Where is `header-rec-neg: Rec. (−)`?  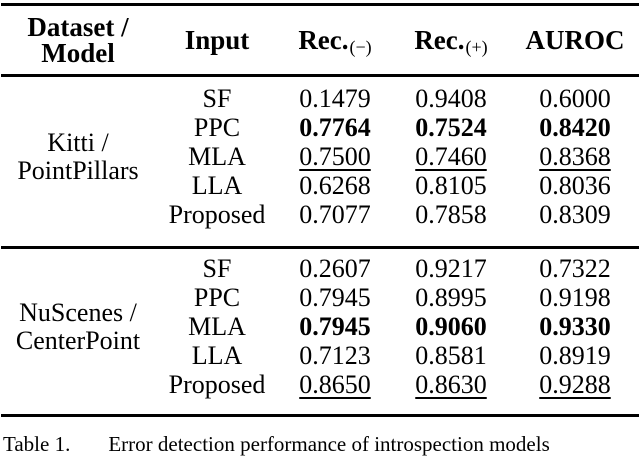
header-rec-neg: Rec. (−) is located at coordinates (335, 40).